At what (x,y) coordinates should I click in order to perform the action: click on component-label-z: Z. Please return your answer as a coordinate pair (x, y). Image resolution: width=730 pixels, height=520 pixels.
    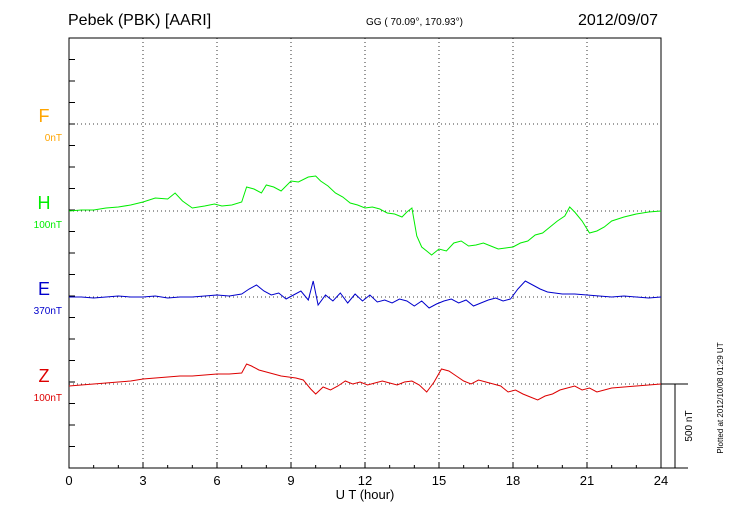
    Looking at the image, I should click on (44, 376).